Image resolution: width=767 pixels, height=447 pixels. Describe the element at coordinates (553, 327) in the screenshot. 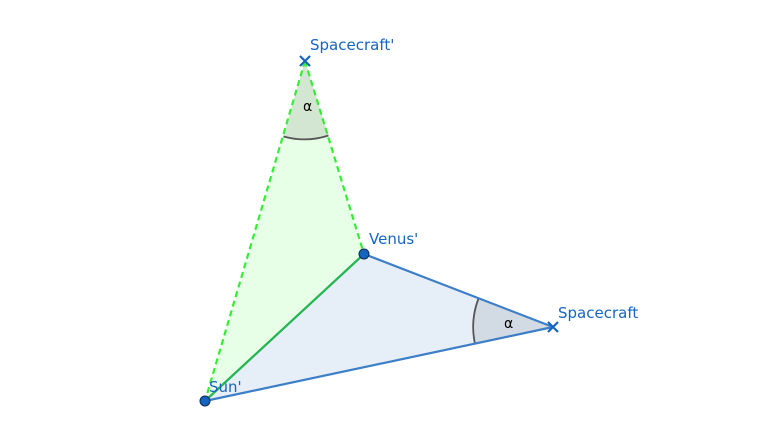

I see `point-spacecraft` at that location.